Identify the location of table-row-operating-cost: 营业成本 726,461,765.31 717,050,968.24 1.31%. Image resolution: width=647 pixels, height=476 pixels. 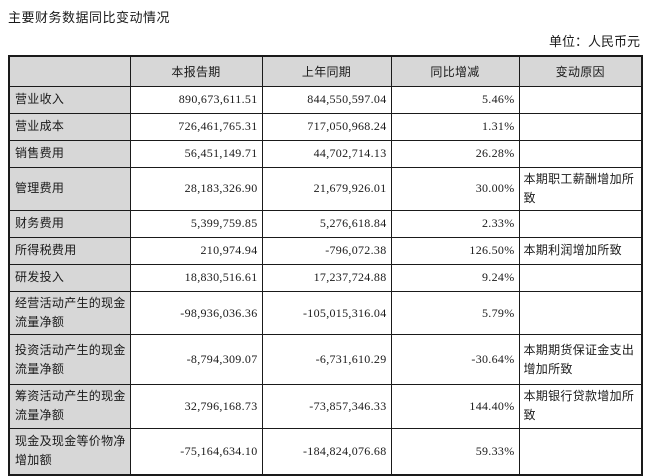
(325, 126).